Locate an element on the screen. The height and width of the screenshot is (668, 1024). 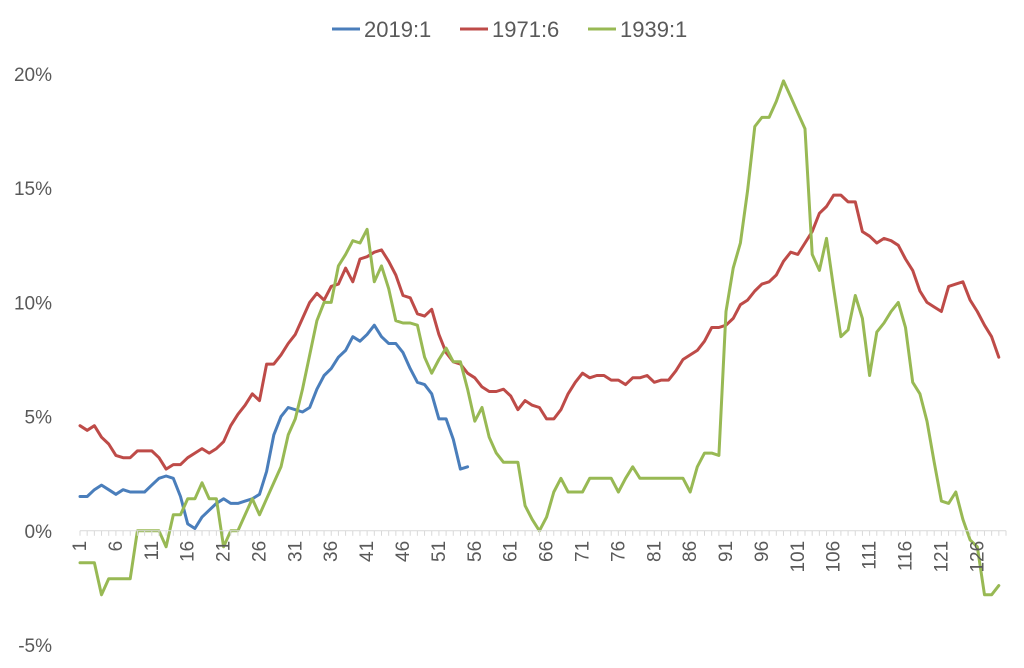
x-tick-label: 46 is located at coordinates (403, 551).